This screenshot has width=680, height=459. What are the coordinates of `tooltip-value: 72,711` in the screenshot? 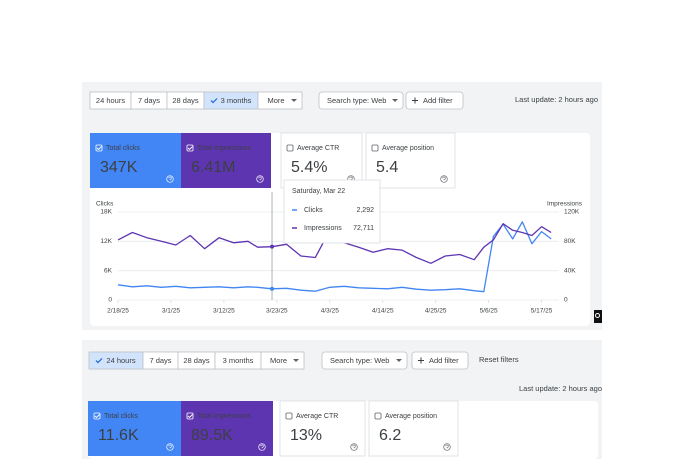 It's located at (363, 228).